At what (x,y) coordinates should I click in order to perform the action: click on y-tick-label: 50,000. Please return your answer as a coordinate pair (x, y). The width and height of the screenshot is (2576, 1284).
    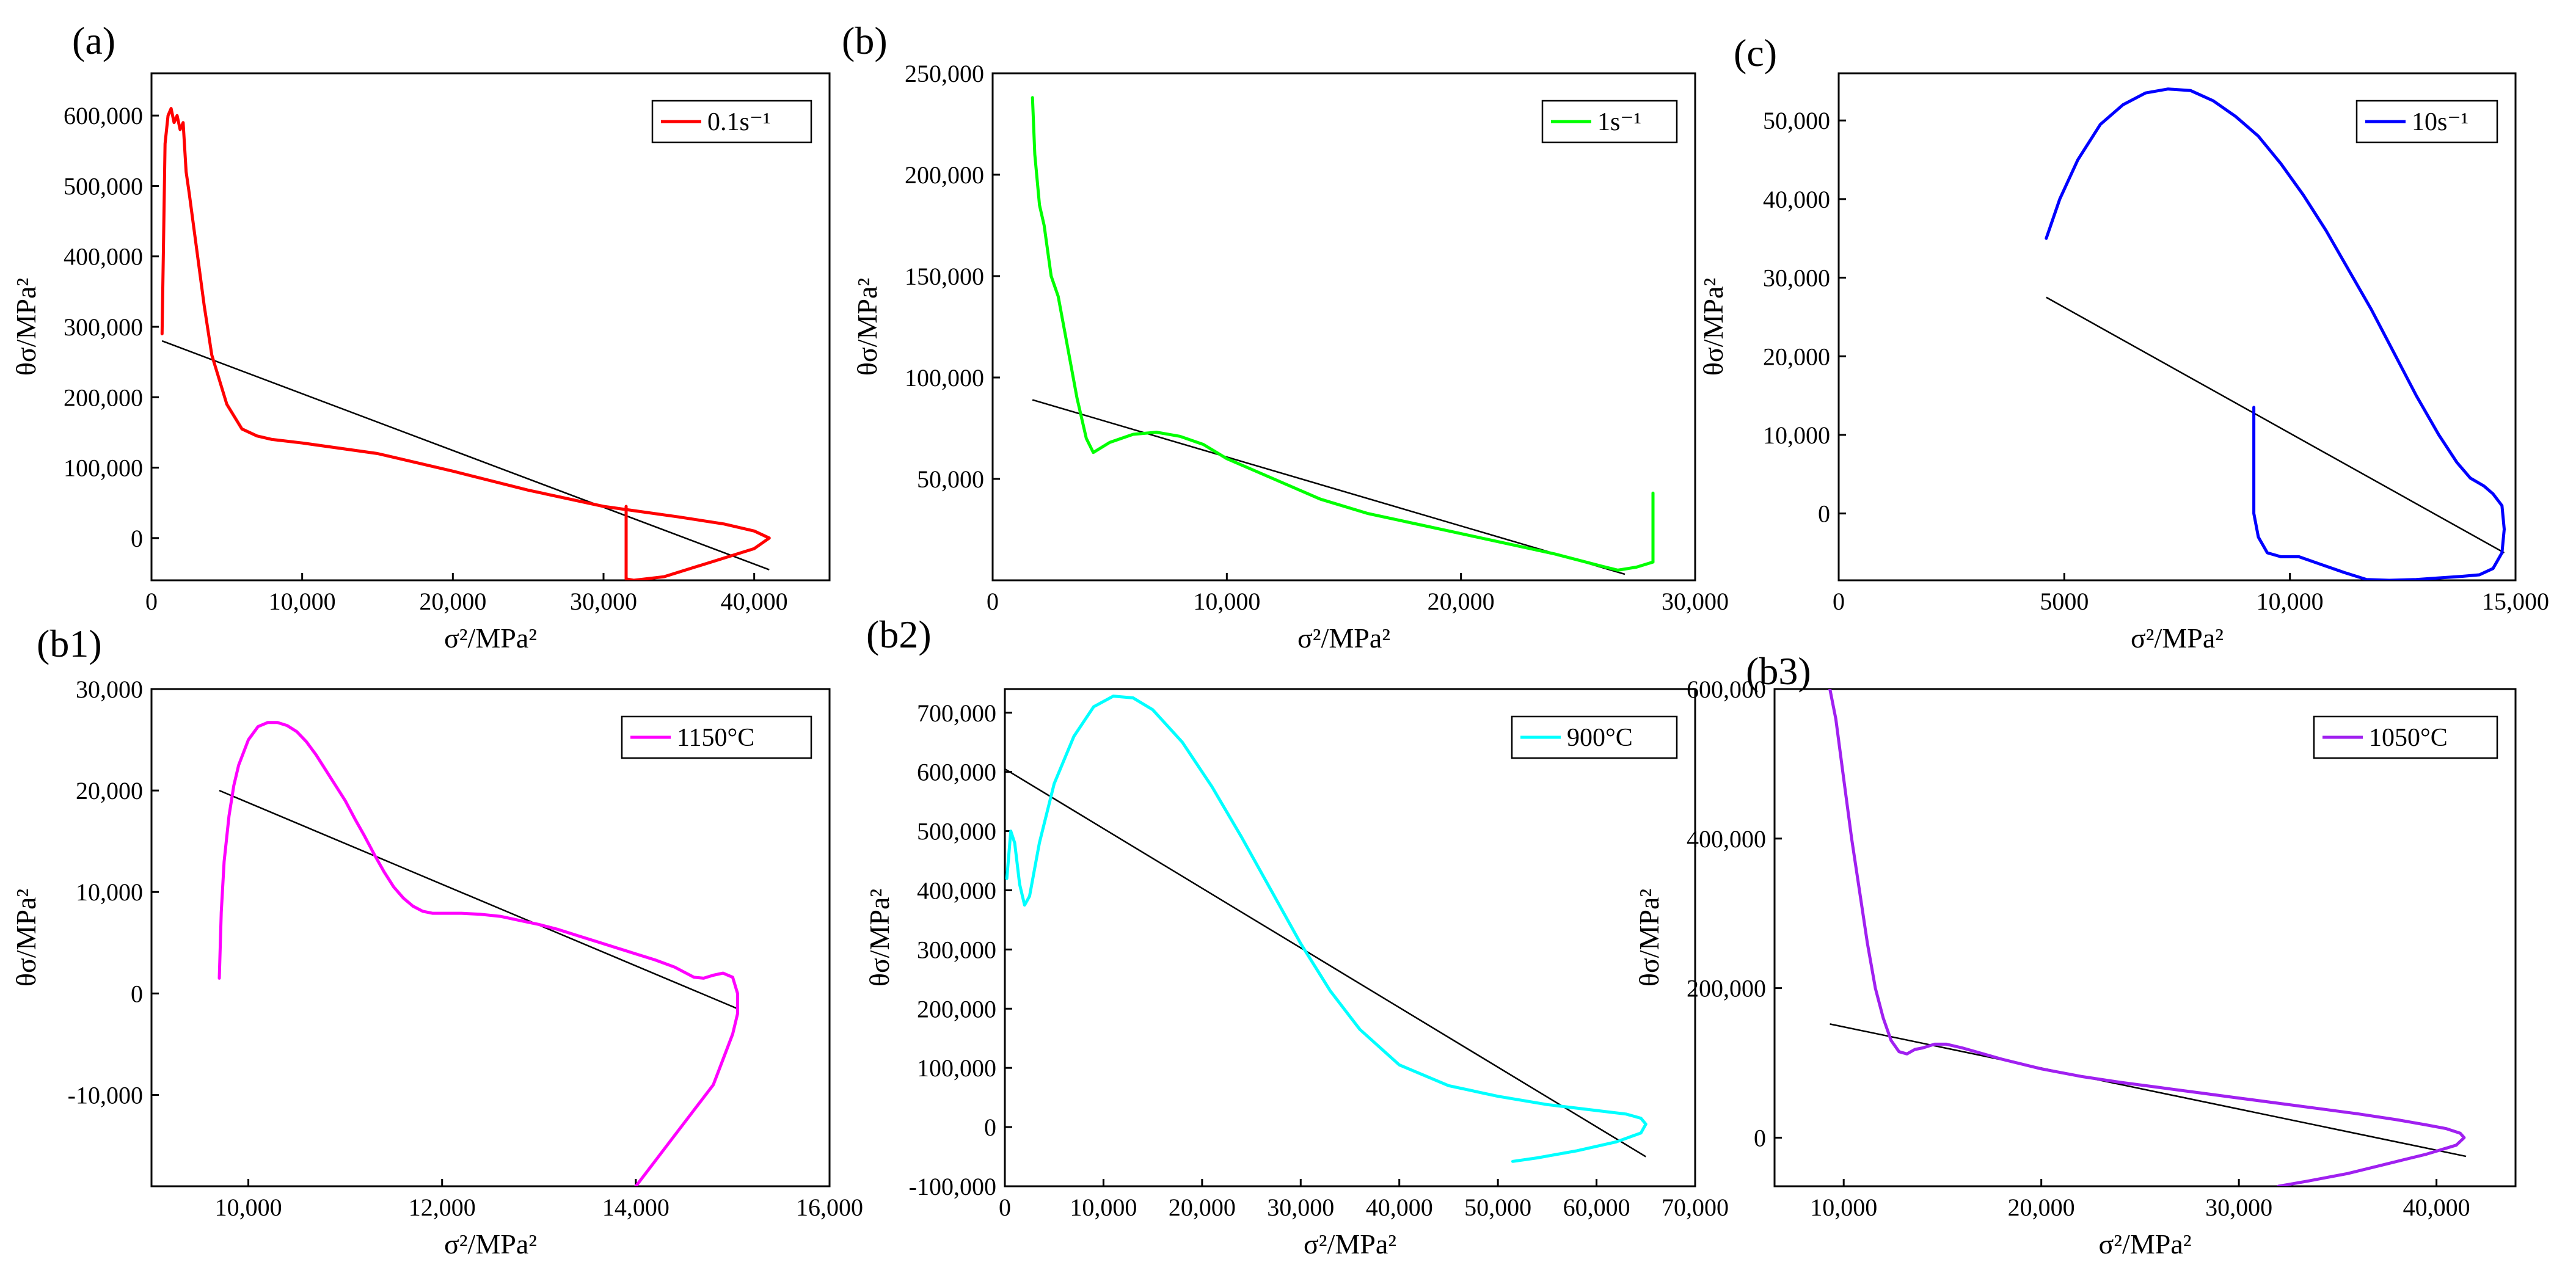
    Looking at the image, I should click on (1796, 120).